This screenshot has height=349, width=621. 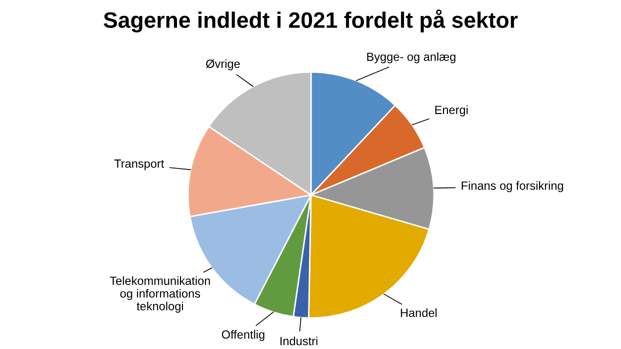 What do you see at coordinates (223, 64) in the screenshot?
I see `slice-label: Øvrige` at bounding box center [223, 64].